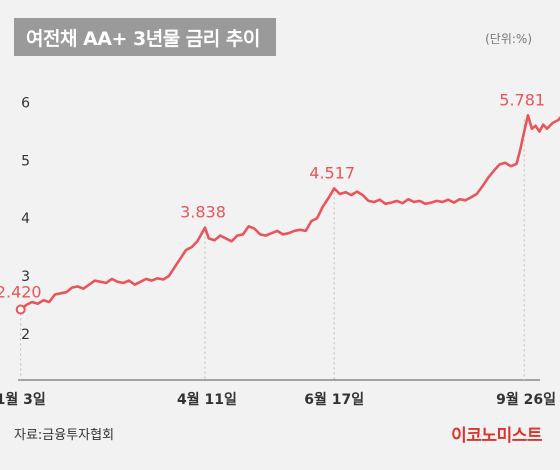  Describe the element at coordinates (496, 436) in the screenshot. I see `brand-logo: 이코노미스트` at that location.